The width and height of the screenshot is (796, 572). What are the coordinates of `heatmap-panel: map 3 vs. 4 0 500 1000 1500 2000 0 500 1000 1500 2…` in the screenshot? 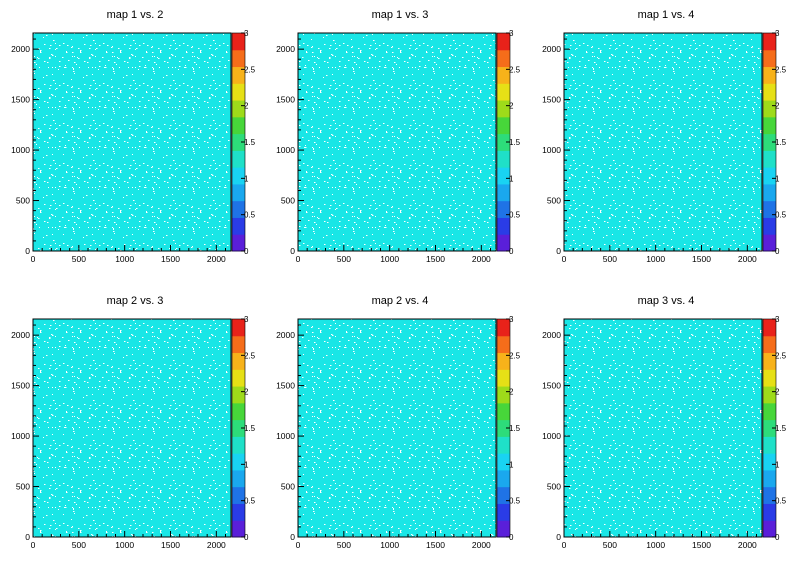 It's located at (664, 422).